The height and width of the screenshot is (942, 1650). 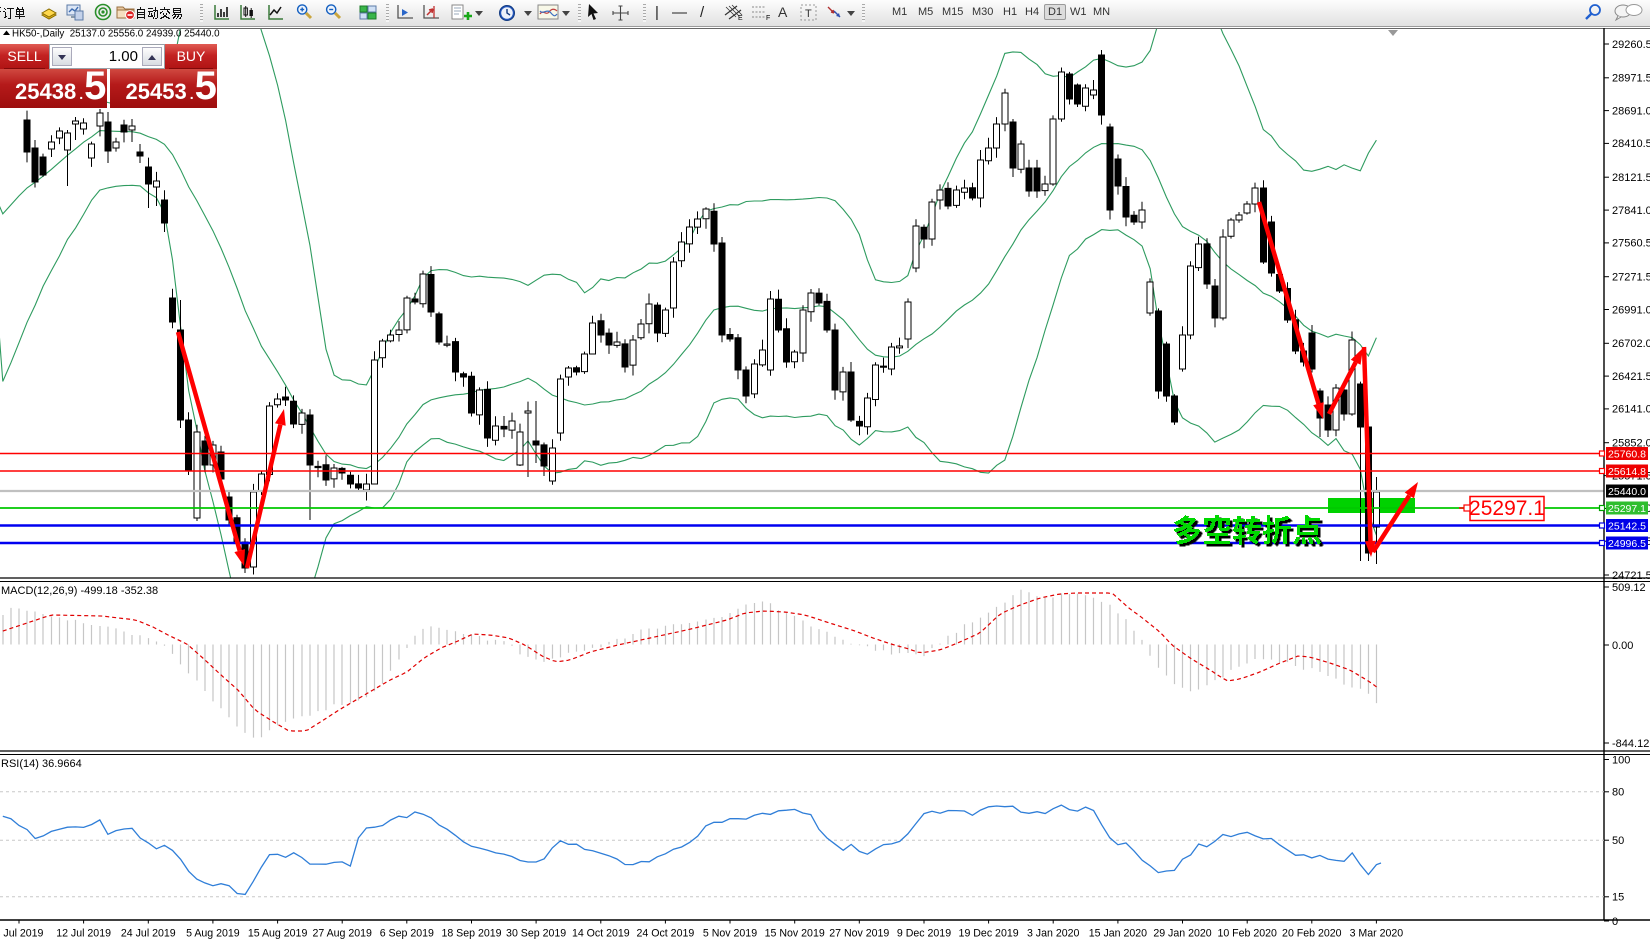 What do you see at coordinates (278, 934) in the screenshot?
I see `svg-text: 15 Aug 2019` at bounding box center [278, 934].